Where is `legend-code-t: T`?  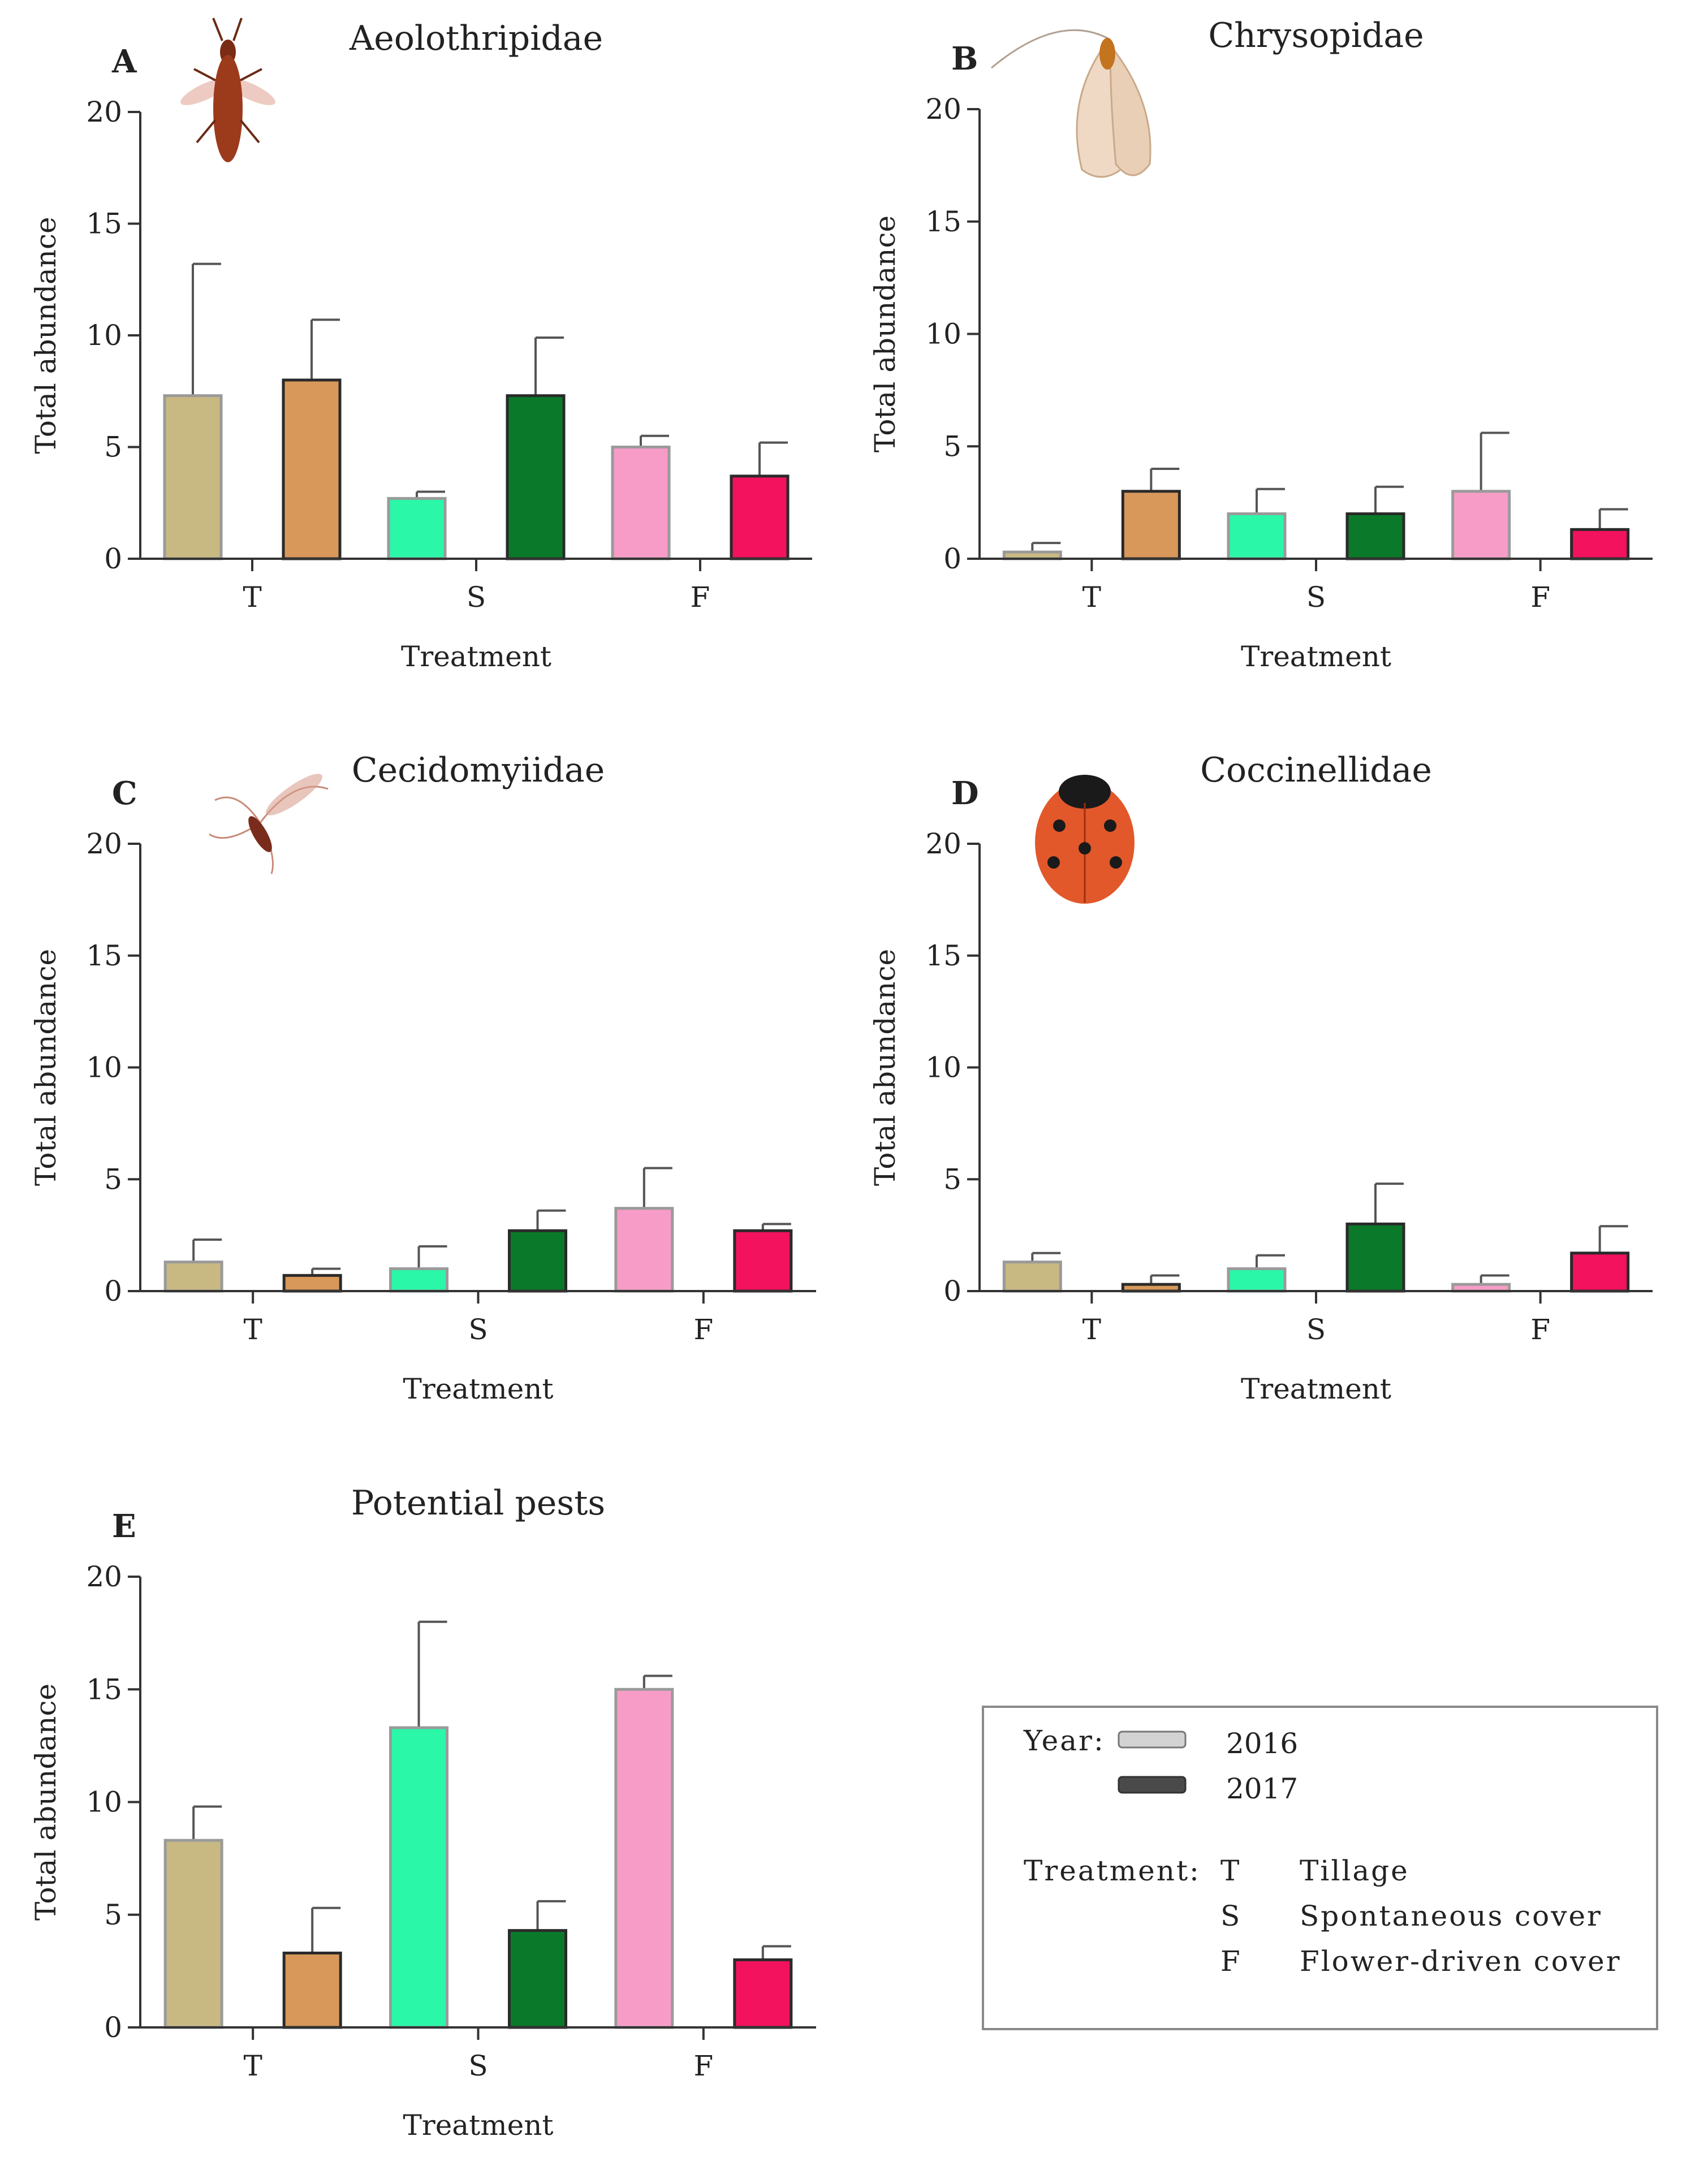
legend-code-t: T is located at coordinates (1229, 1870).